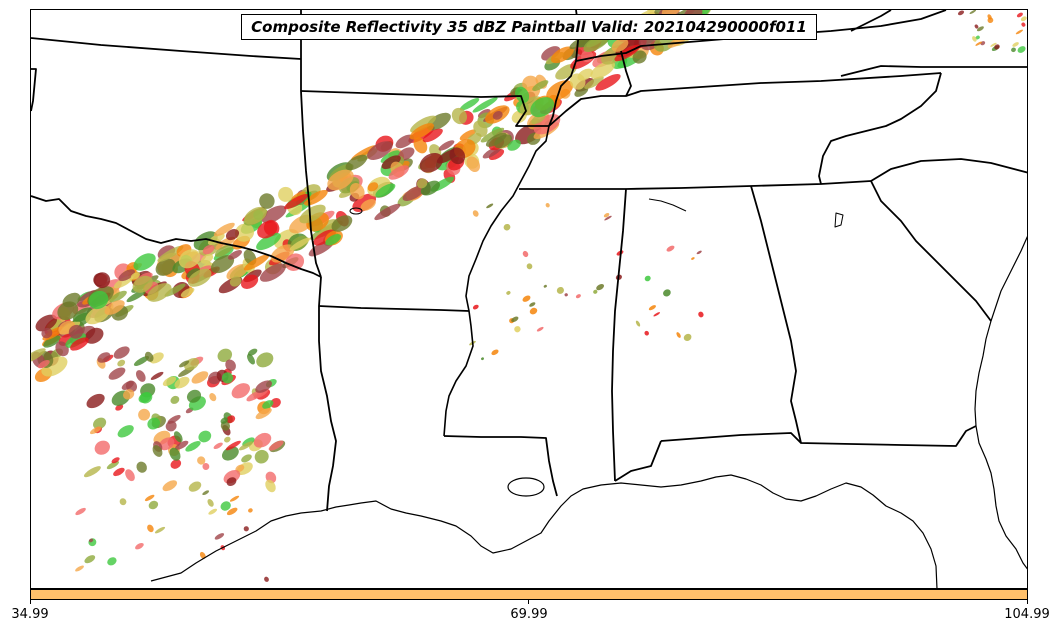 This screenshot has width=1062, height=633. Describe the element at coordinates (394, 308) in the screenshot. I see `arkansas-louisiana-boundary` at that location.